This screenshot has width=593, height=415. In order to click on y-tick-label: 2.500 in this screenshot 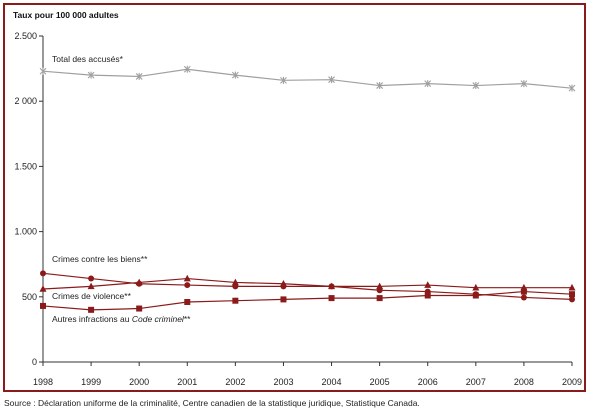, I will do `click(25, 36)`.